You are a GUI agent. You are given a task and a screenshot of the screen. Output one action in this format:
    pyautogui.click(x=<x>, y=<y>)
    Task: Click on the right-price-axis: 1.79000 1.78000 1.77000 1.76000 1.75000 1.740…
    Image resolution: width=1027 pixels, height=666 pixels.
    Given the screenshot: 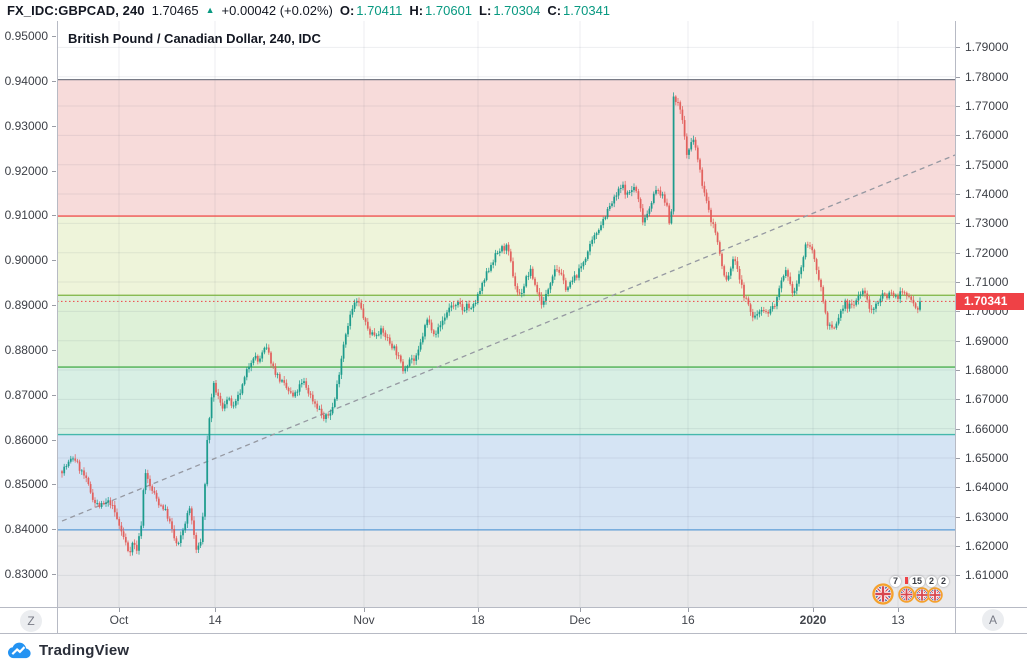 What is the action you would take?
    pyautogui.click(x=991, y=314)
    